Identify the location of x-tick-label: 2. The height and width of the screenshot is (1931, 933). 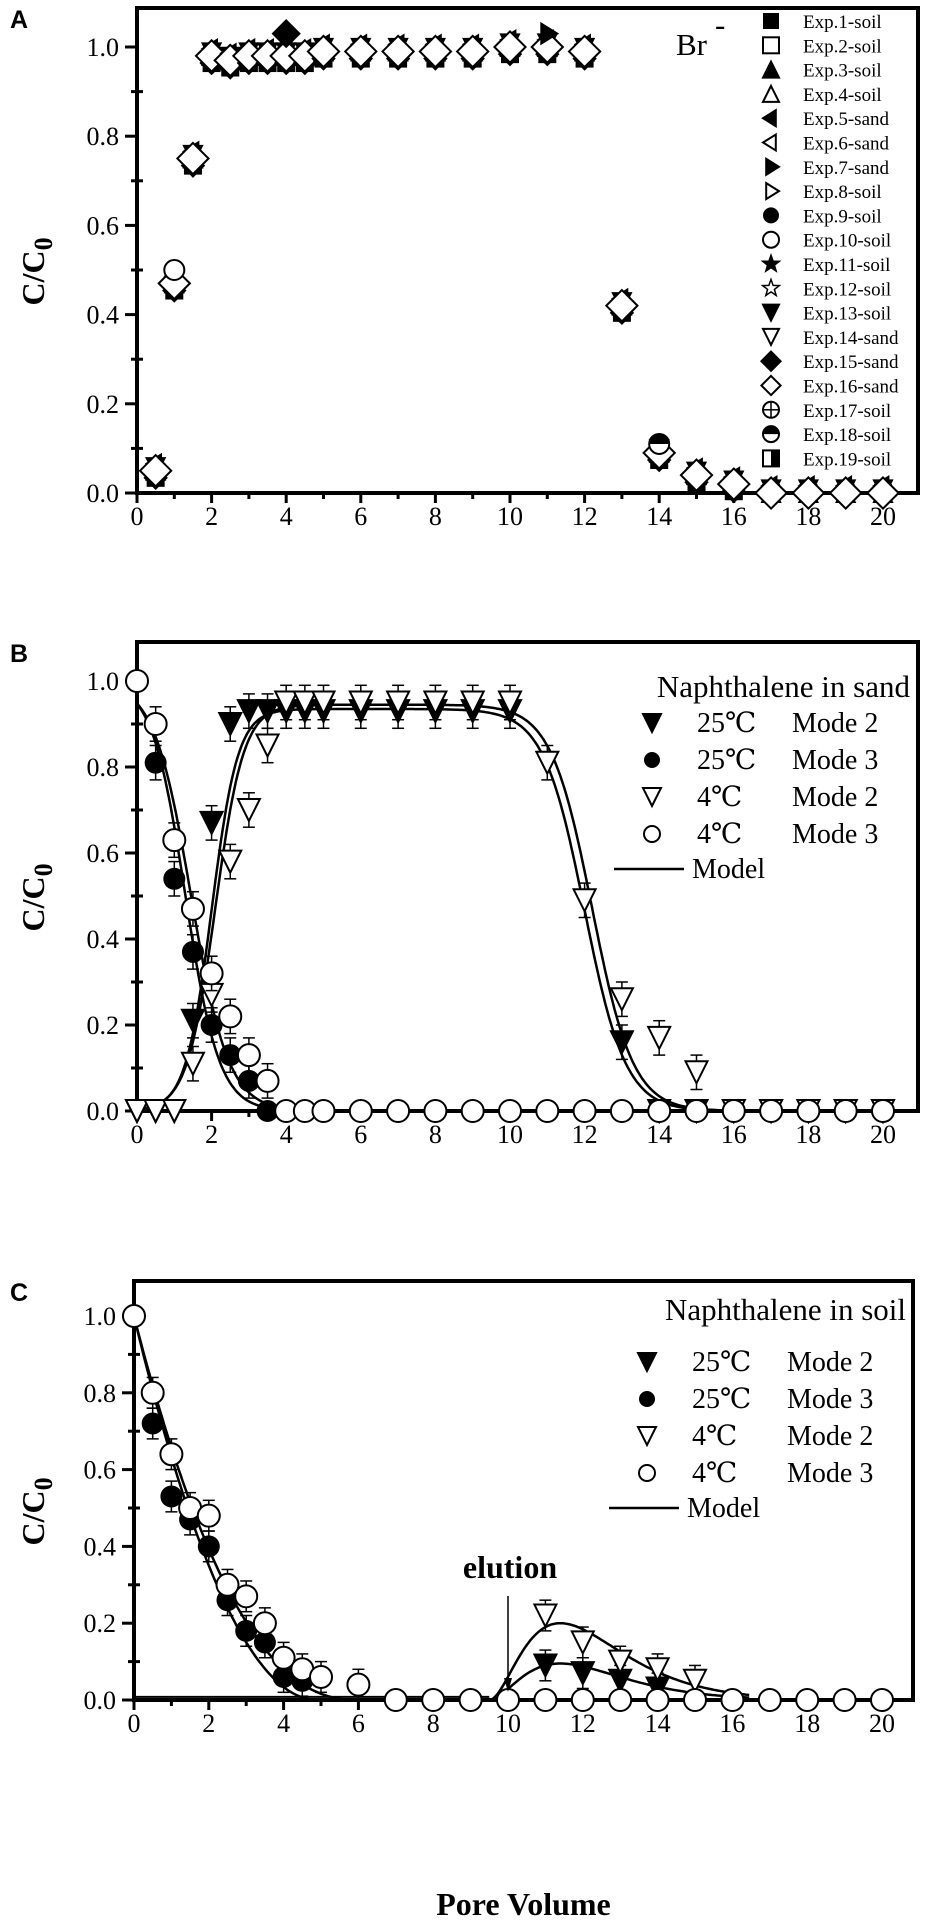
(211, 516).